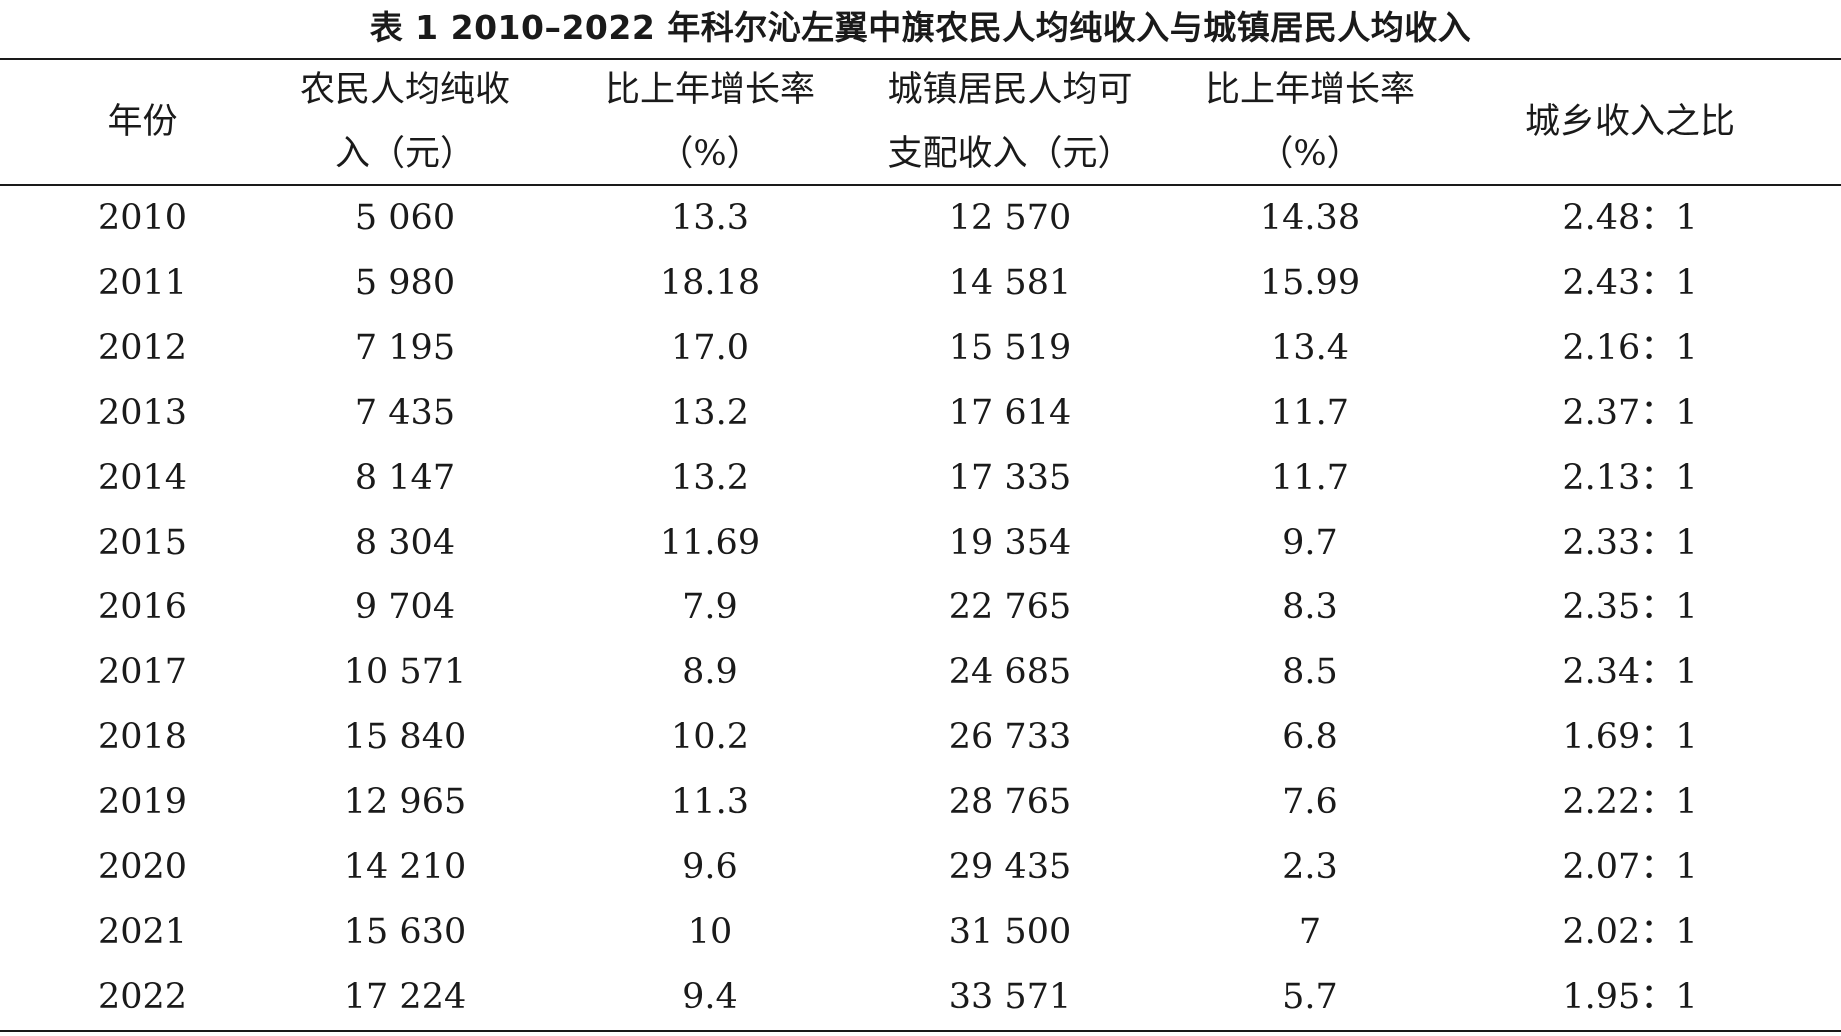 The width and height of the screenshot is (1841, 1036). What do you see at coordinates (920, 27) in the screenshot?
I see `table-title: 表 1 2010–2022 年科尔沁左翼中旗农民人均纯收入与城镇居民人均收入` at bounding box center [920, 27].